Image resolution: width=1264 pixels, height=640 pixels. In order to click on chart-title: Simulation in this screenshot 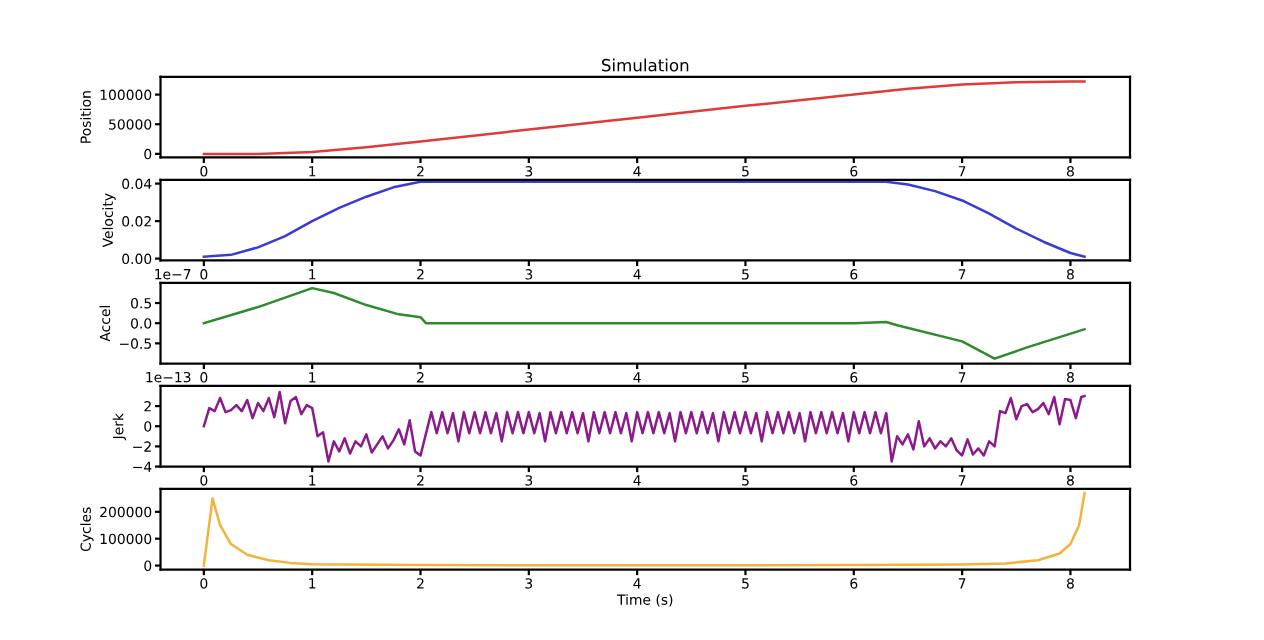, I will do `click(645, 65)`.